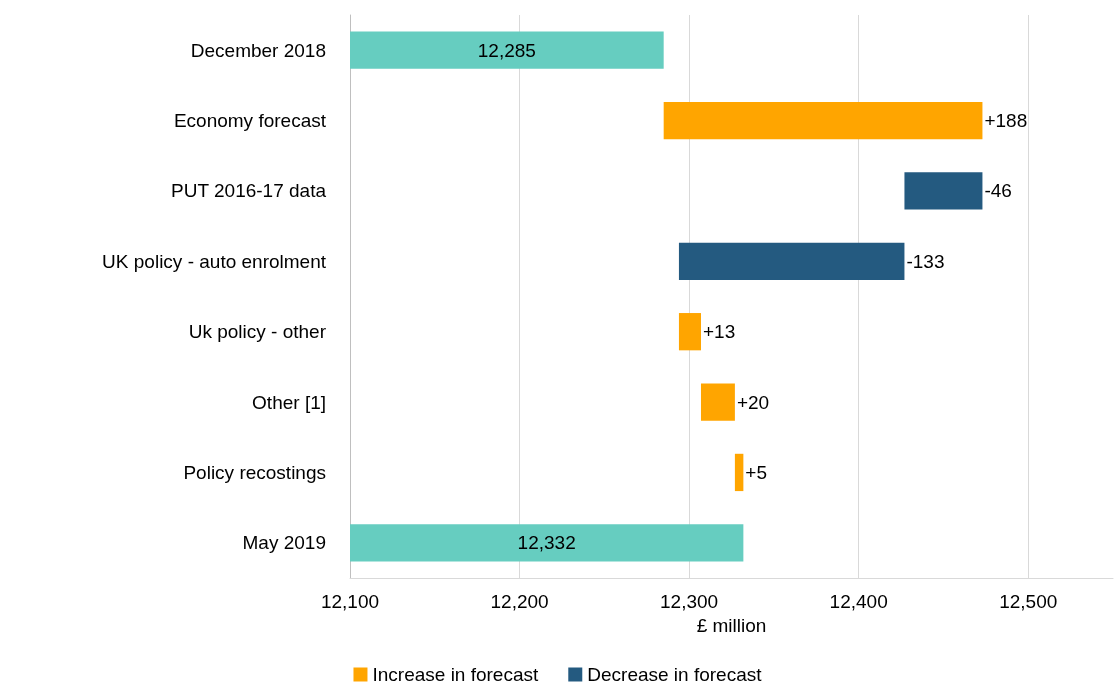 Image resolution: width=1115 pixels, height=689 pixels. What do you see at coordinates (254, 472) in the screenshot?
I see `y-tick-label: Policy recostings` at bounding box center [254, 472].